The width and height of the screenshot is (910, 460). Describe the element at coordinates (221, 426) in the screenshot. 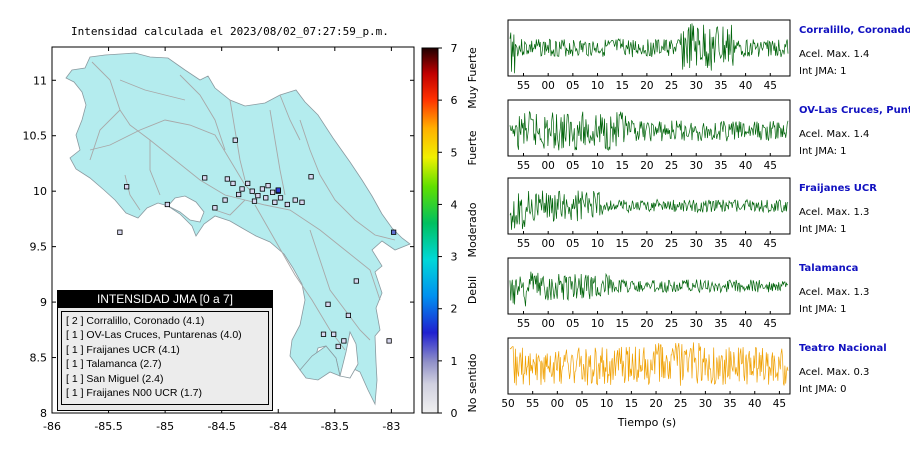

I see `map-x-tick-label: -84.5` at that location.